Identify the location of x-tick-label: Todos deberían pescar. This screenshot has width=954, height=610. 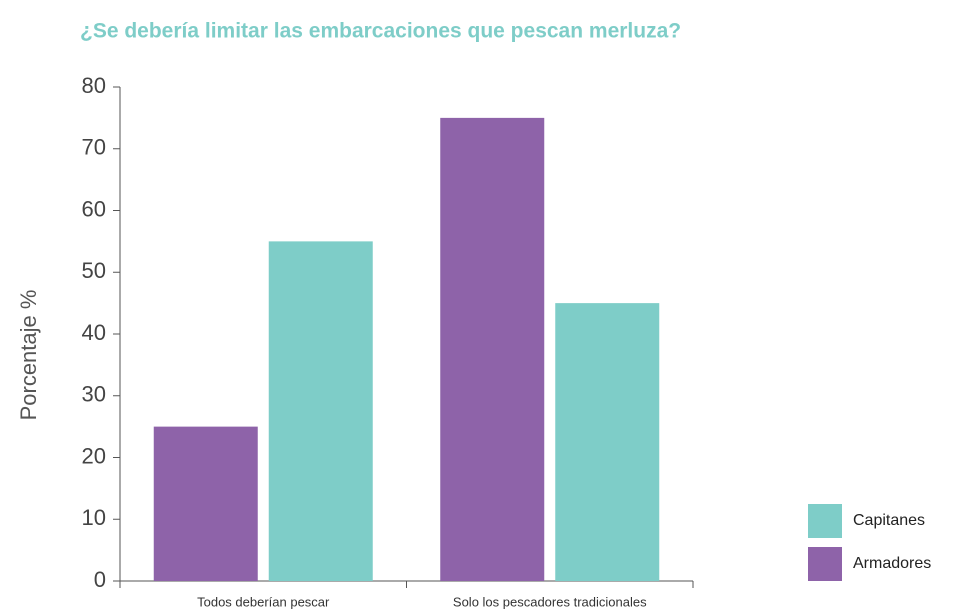
(263, 601).